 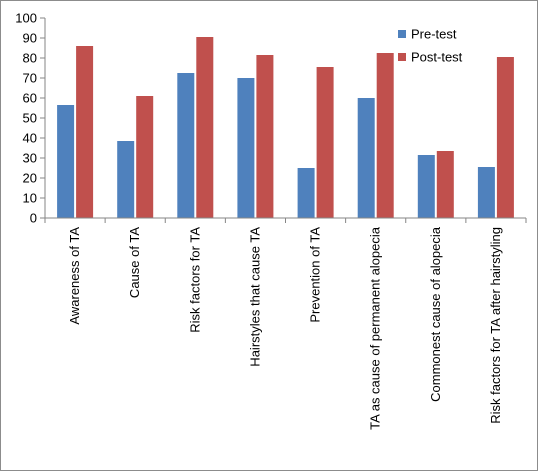 What do you see at coordinates (30, 78) in the screenshot?
I see `y-tick-label: 70` at bounding box center [30, 78].